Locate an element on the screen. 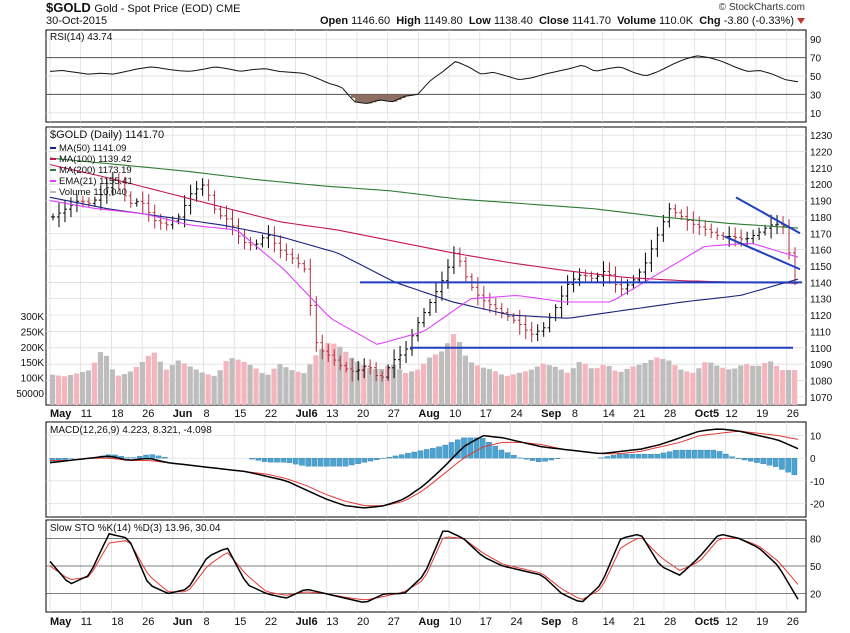 Image resolution: width=850 pixels, height=633 pixels. sto-xtick: 26 is located at coordinates (148, 622).